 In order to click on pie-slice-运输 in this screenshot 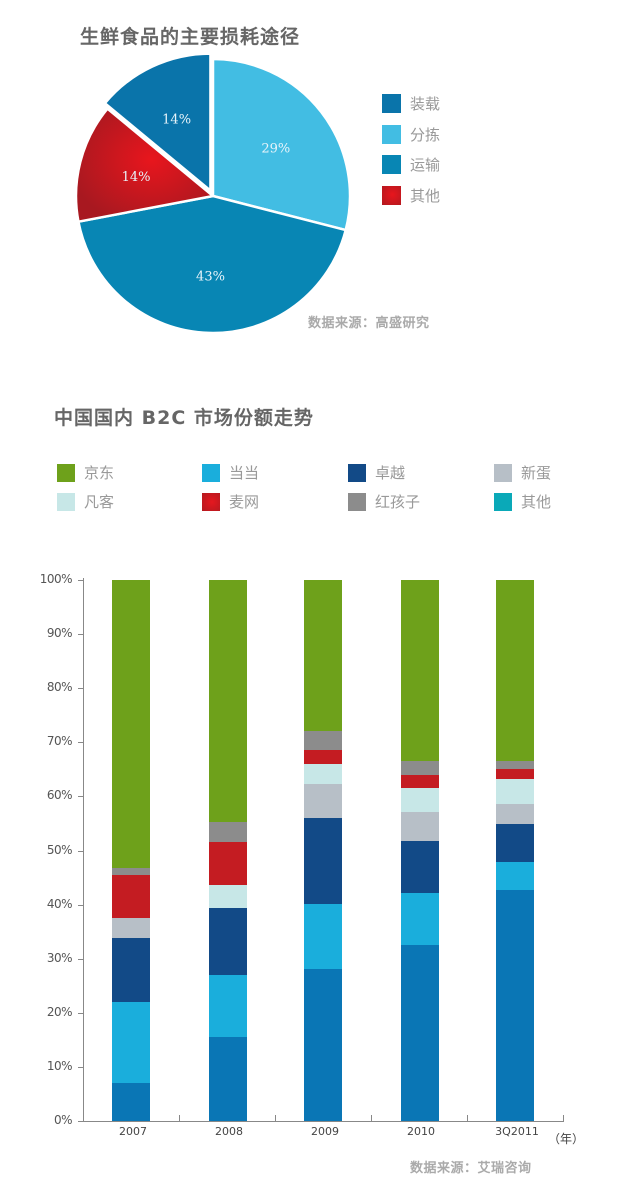, I will do `click(212, 264)`.